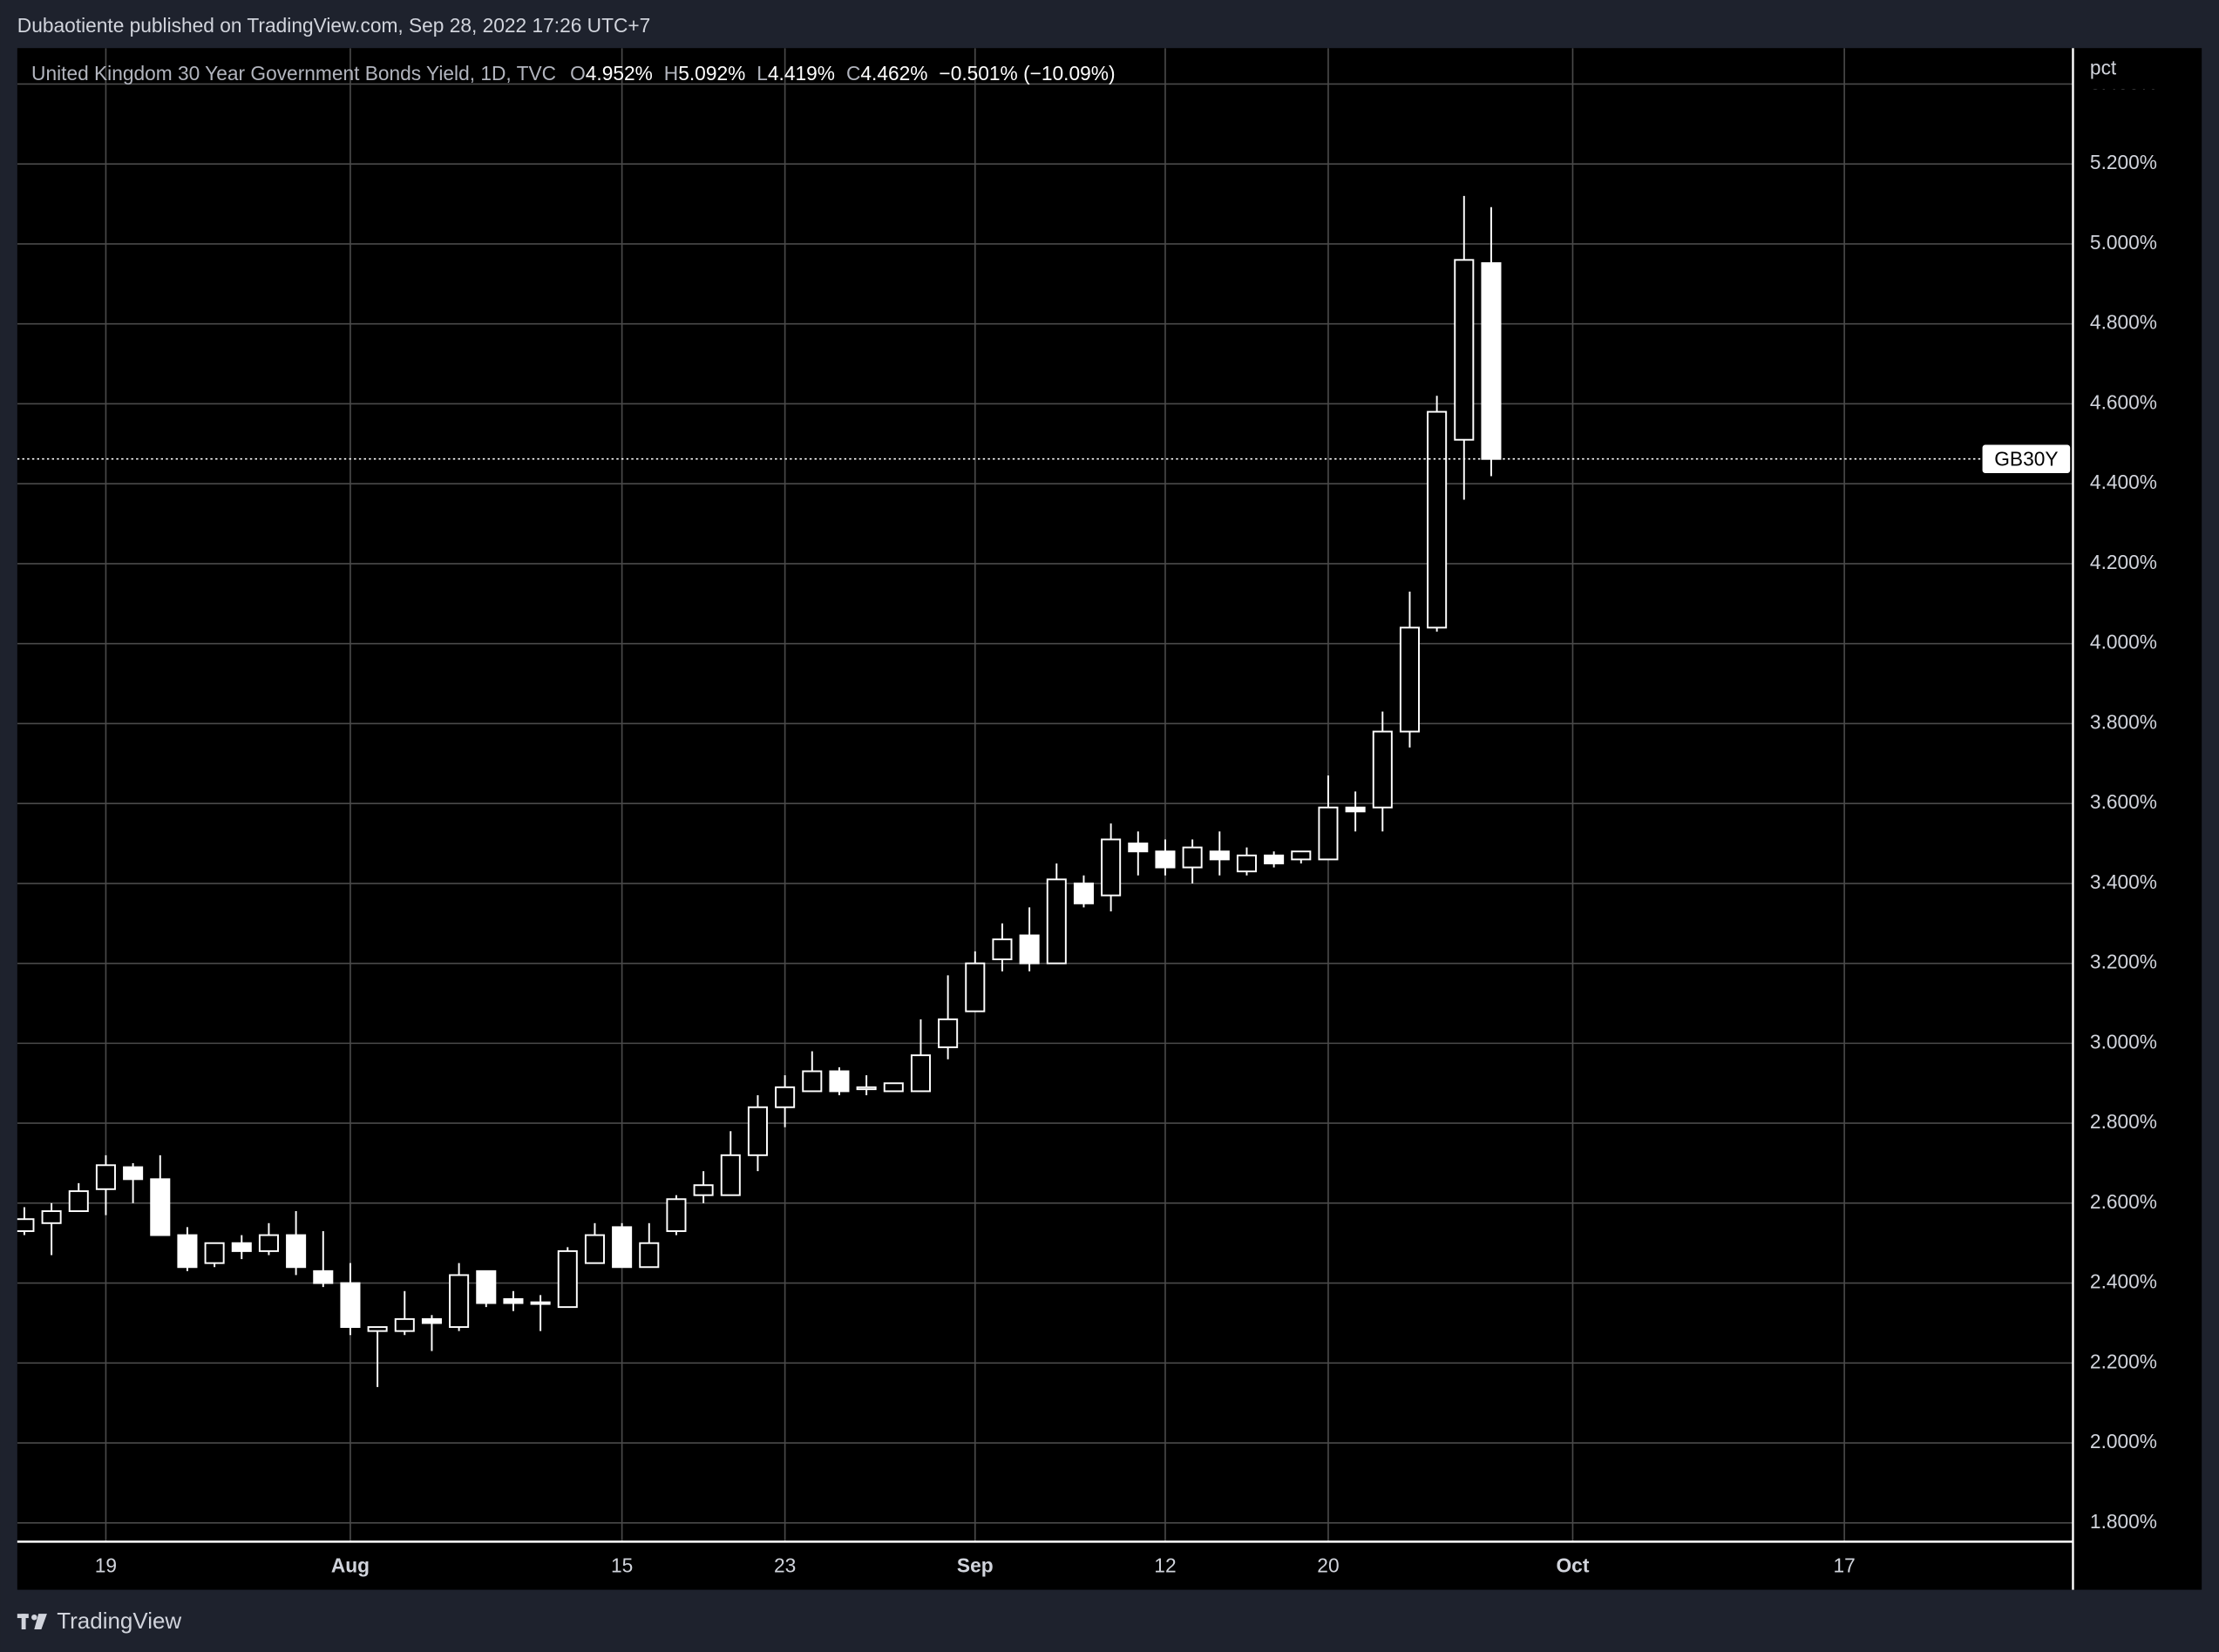 This screenshot has height=1652, width=2219. Describe the element at coordinates (34, 1617) in the screenshot. I see `logo-dot` at that location.